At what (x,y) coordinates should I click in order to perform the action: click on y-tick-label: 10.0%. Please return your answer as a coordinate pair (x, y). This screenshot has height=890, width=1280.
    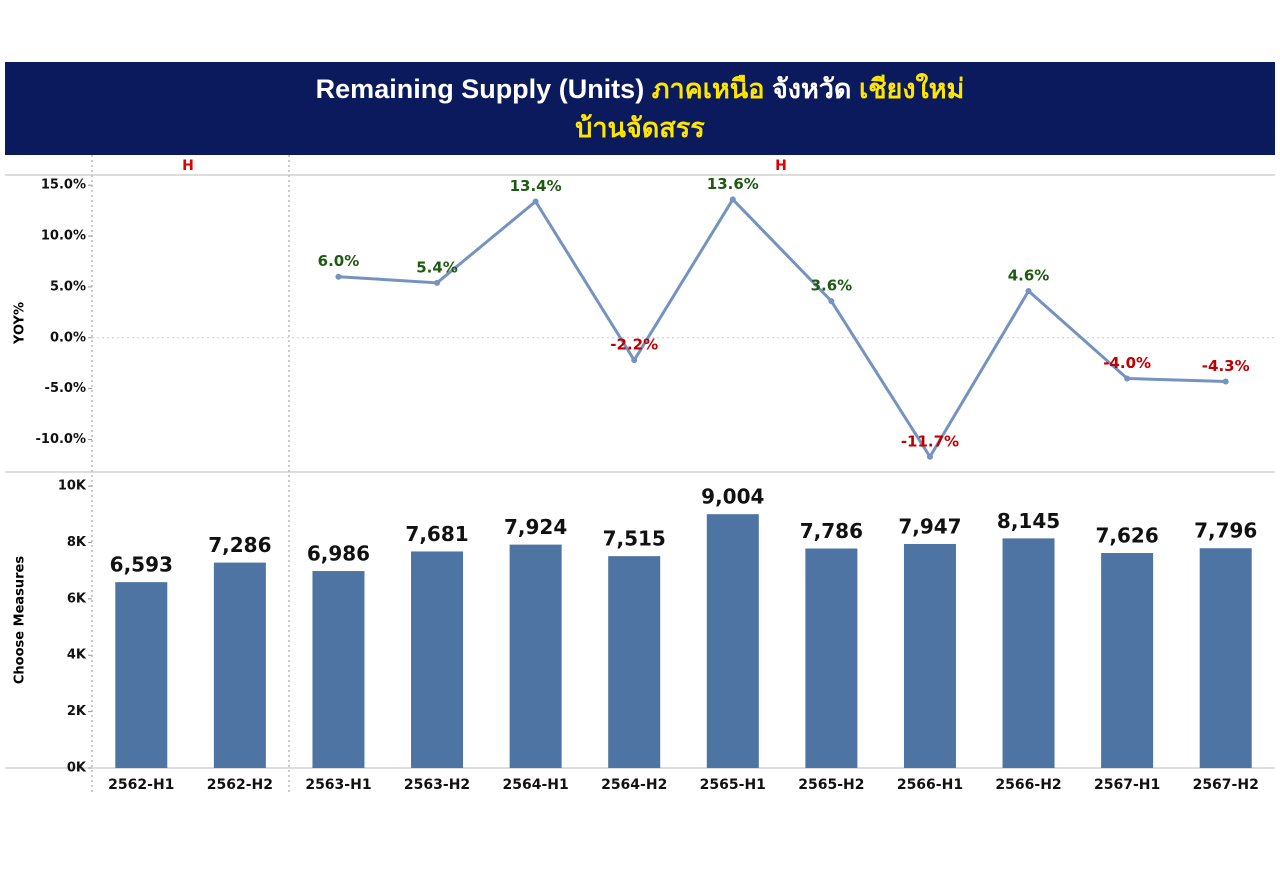
    Looking at the image, I should click on (63, 236).